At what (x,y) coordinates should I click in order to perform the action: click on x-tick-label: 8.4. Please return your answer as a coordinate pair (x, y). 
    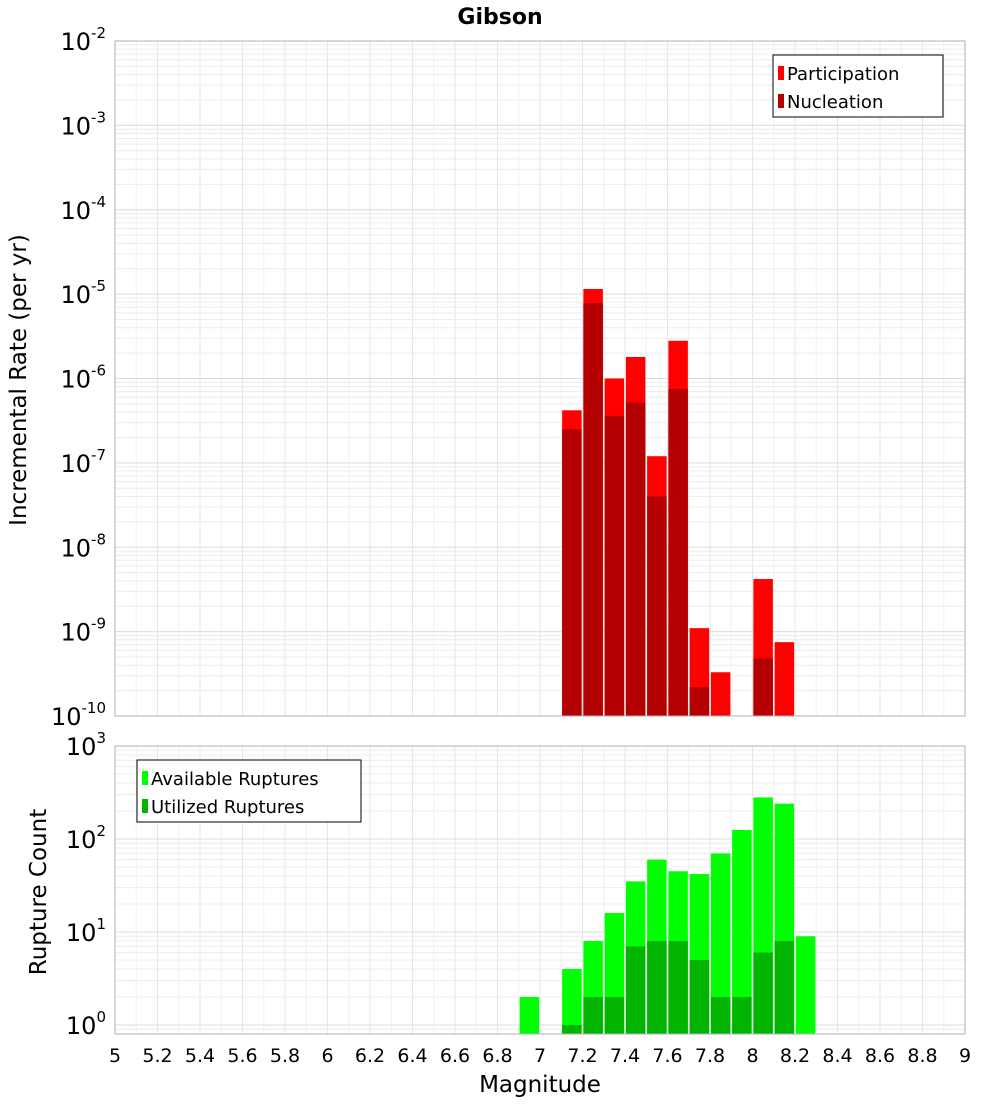
    Looking at the image, I should click on (837, 1056).